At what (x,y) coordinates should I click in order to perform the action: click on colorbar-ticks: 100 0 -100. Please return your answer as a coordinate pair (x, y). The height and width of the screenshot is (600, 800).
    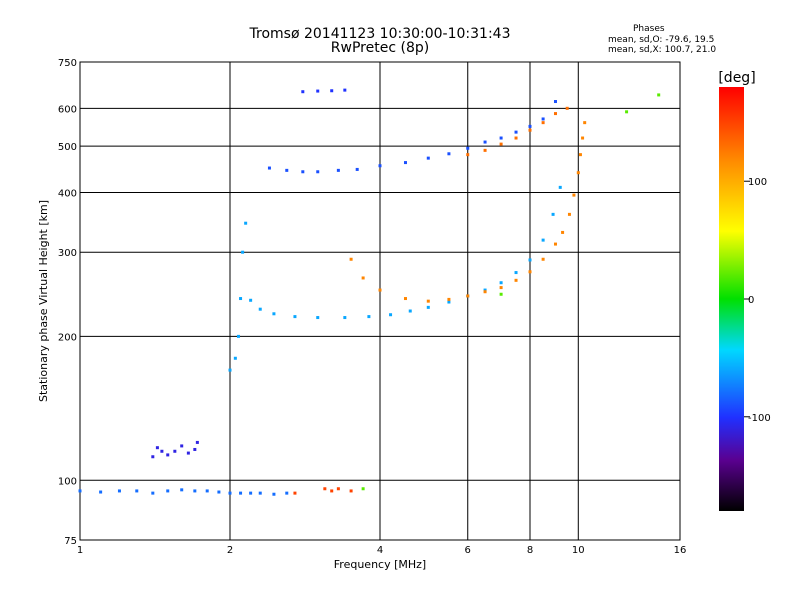
    Looking at the image, I should click on (757, 300).